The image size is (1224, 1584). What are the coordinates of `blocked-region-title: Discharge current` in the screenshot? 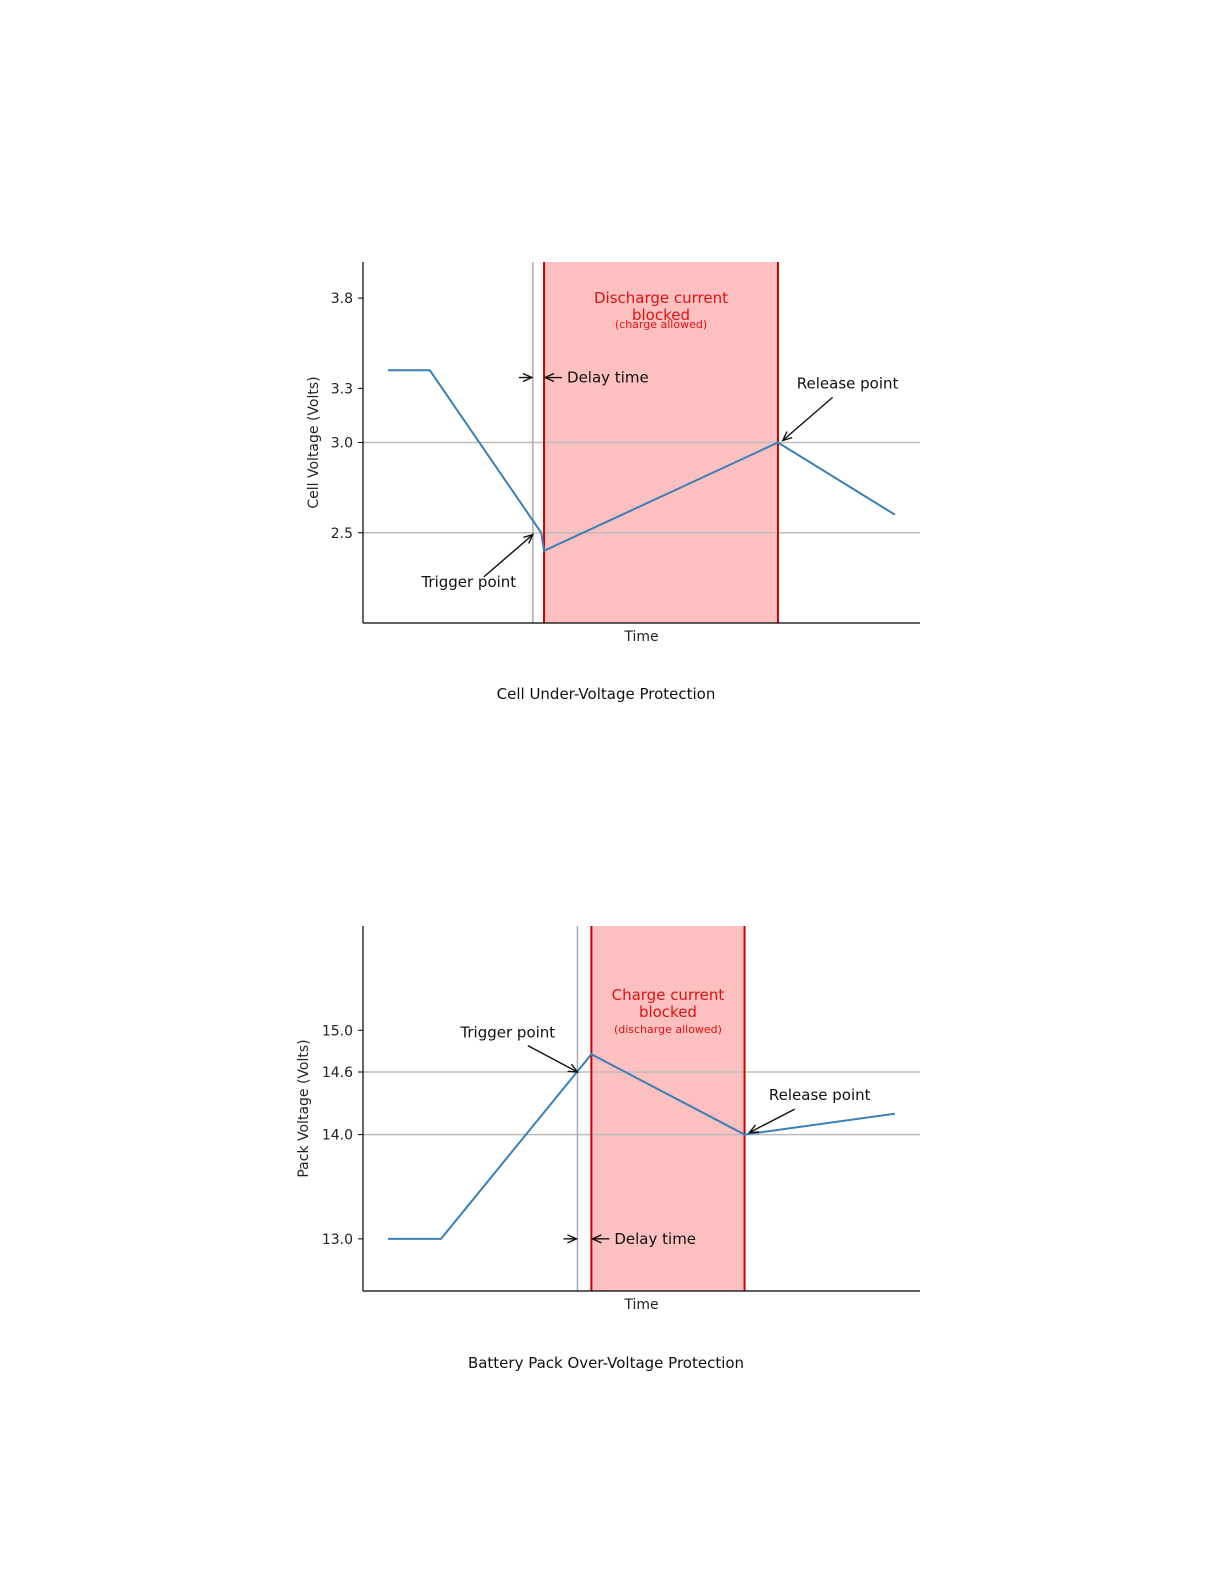 It's located at (661, 298).